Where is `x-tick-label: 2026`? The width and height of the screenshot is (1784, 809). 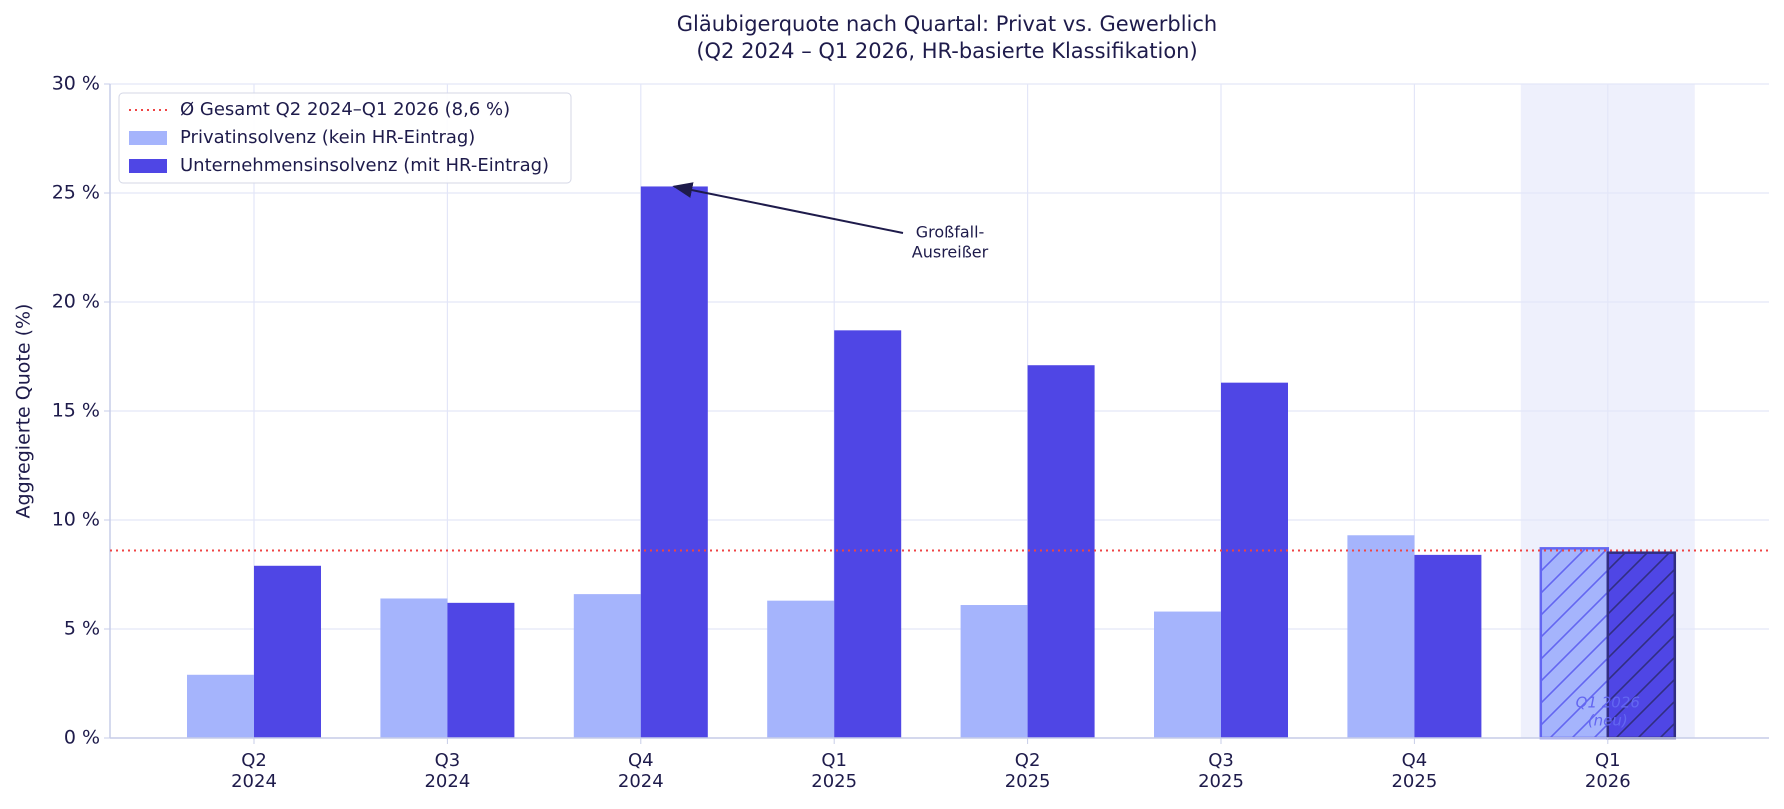 x-tick-label: 2026 is located at coordinates (1608, 781).